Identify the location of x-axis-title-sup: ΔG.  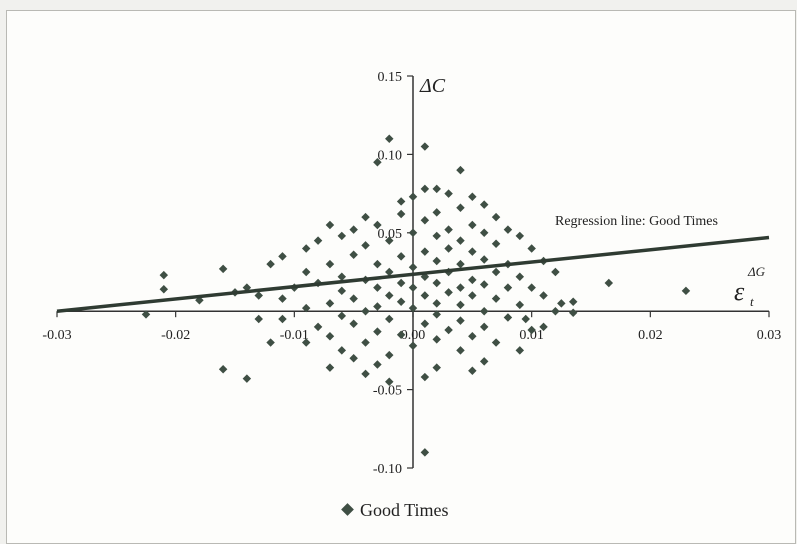
(756, 271).